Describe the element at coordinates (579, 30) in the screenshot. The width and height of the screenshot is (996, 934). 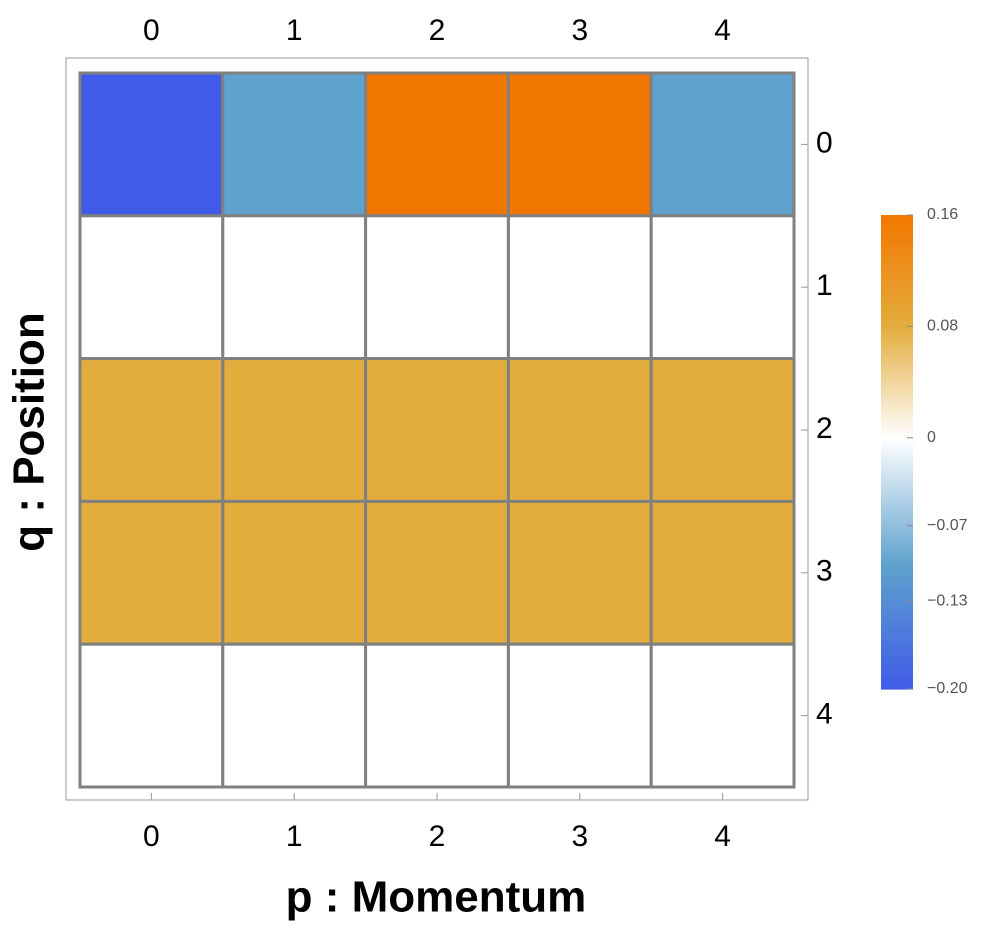
I see `x-tick-label-top: 3` at that location.